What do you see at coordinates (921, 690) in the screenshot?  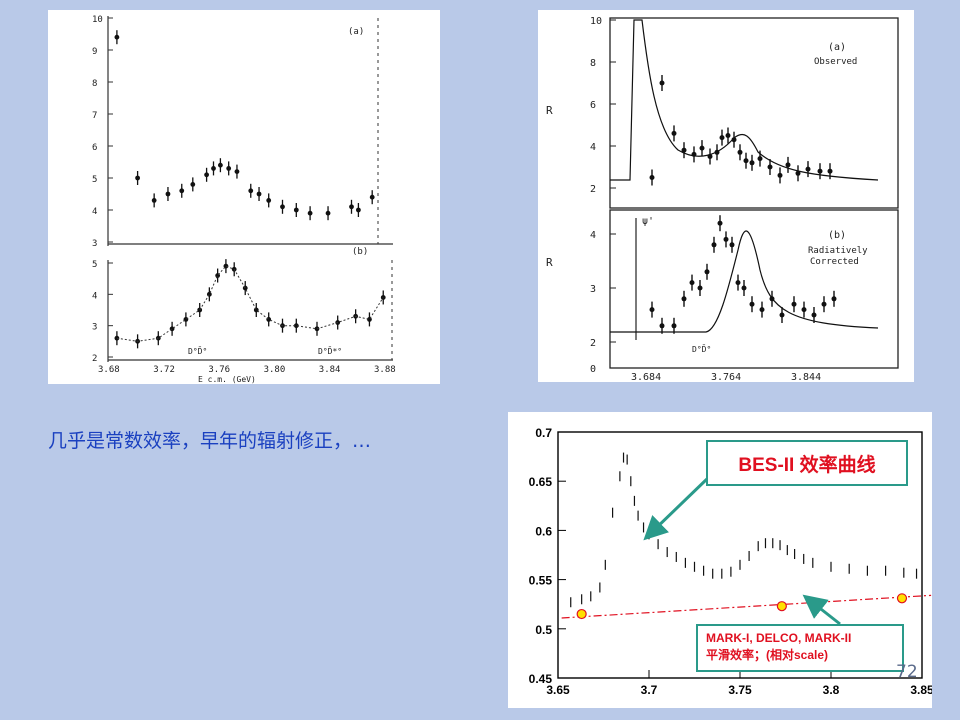 I see `eff-xtick: 3.85` at bounding box center [921, 690].